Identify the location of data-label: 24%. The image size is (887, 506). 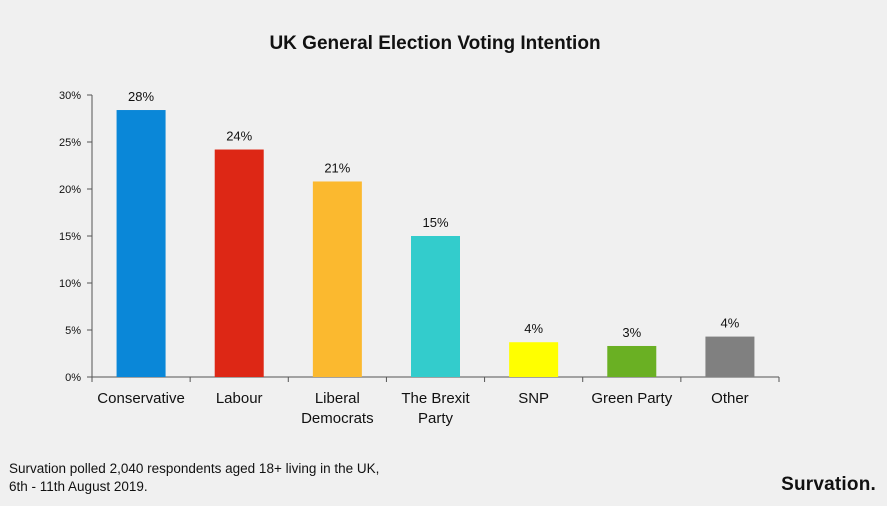
(239, 136).